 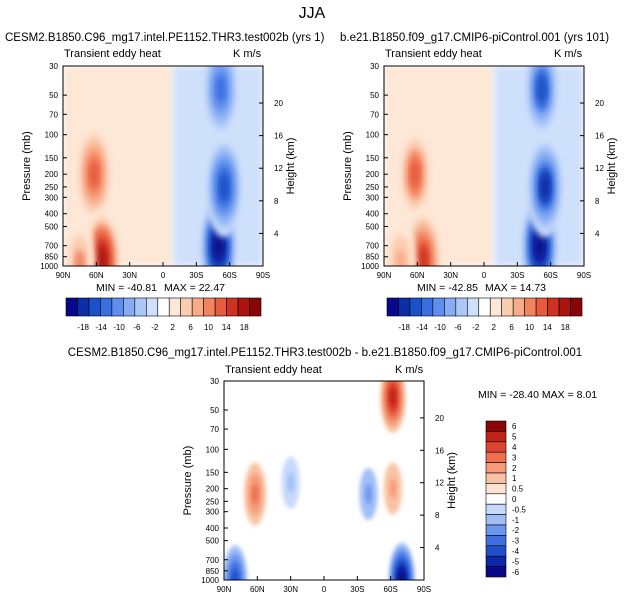 What do you see at coordinates (484, 275) in the screenshot?
I see `p2-x-tick-label: 0` at bounding box center [484, 275].